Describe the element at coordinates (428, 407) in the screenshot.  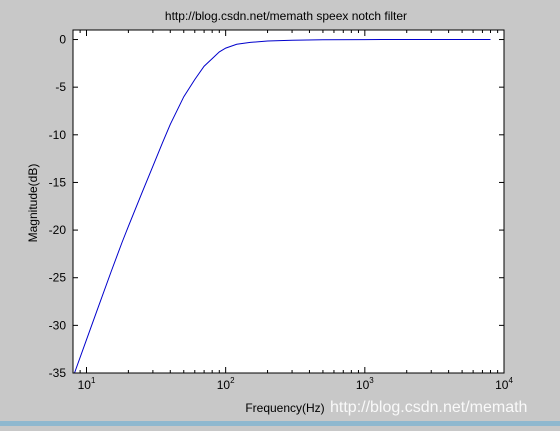
I see `watermark: http://blog.csdn.net/memath` at that location.